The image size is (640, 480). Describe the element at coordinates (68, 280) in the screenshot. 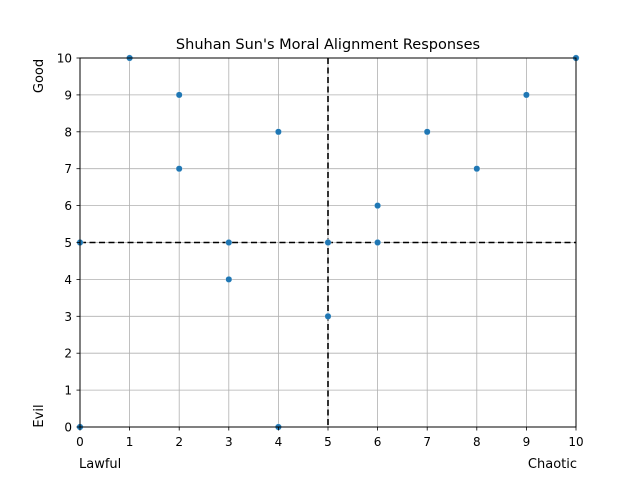

I see `y-tick-label: 4` at that location.